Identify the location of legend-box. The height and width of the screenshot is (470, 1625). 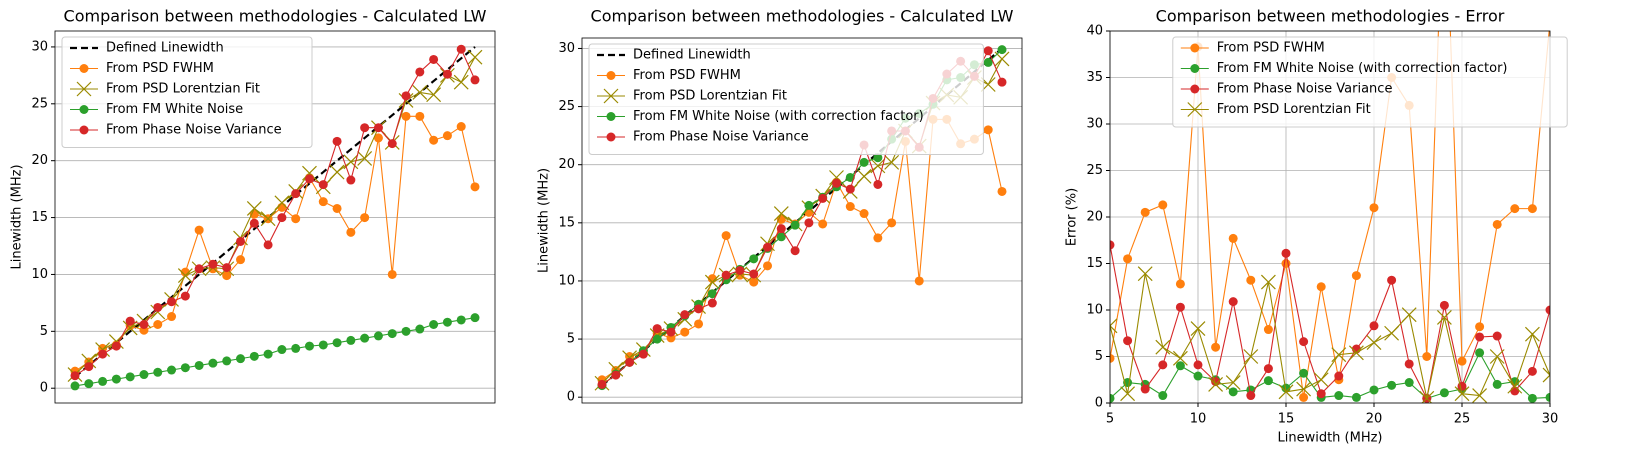
(1370, 82).